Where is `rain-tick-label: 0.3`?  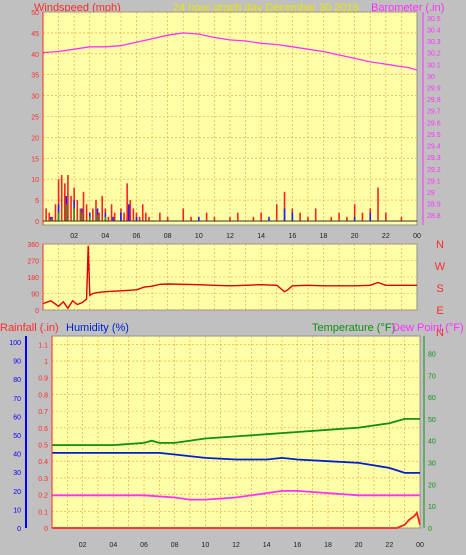 rain-tick-label: 0.3 is located at coordinates (43, 479).